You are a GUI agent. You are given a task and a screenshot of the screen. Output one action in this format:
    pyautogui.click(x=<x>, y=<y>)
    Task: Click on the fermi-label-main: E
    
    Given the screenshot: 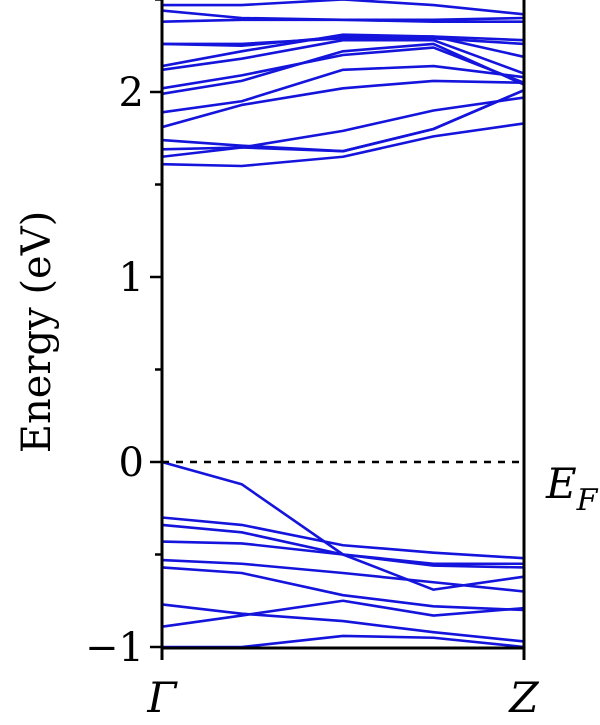 What is the action you would take?
    pyautogui.click(x=561, y=483)
    